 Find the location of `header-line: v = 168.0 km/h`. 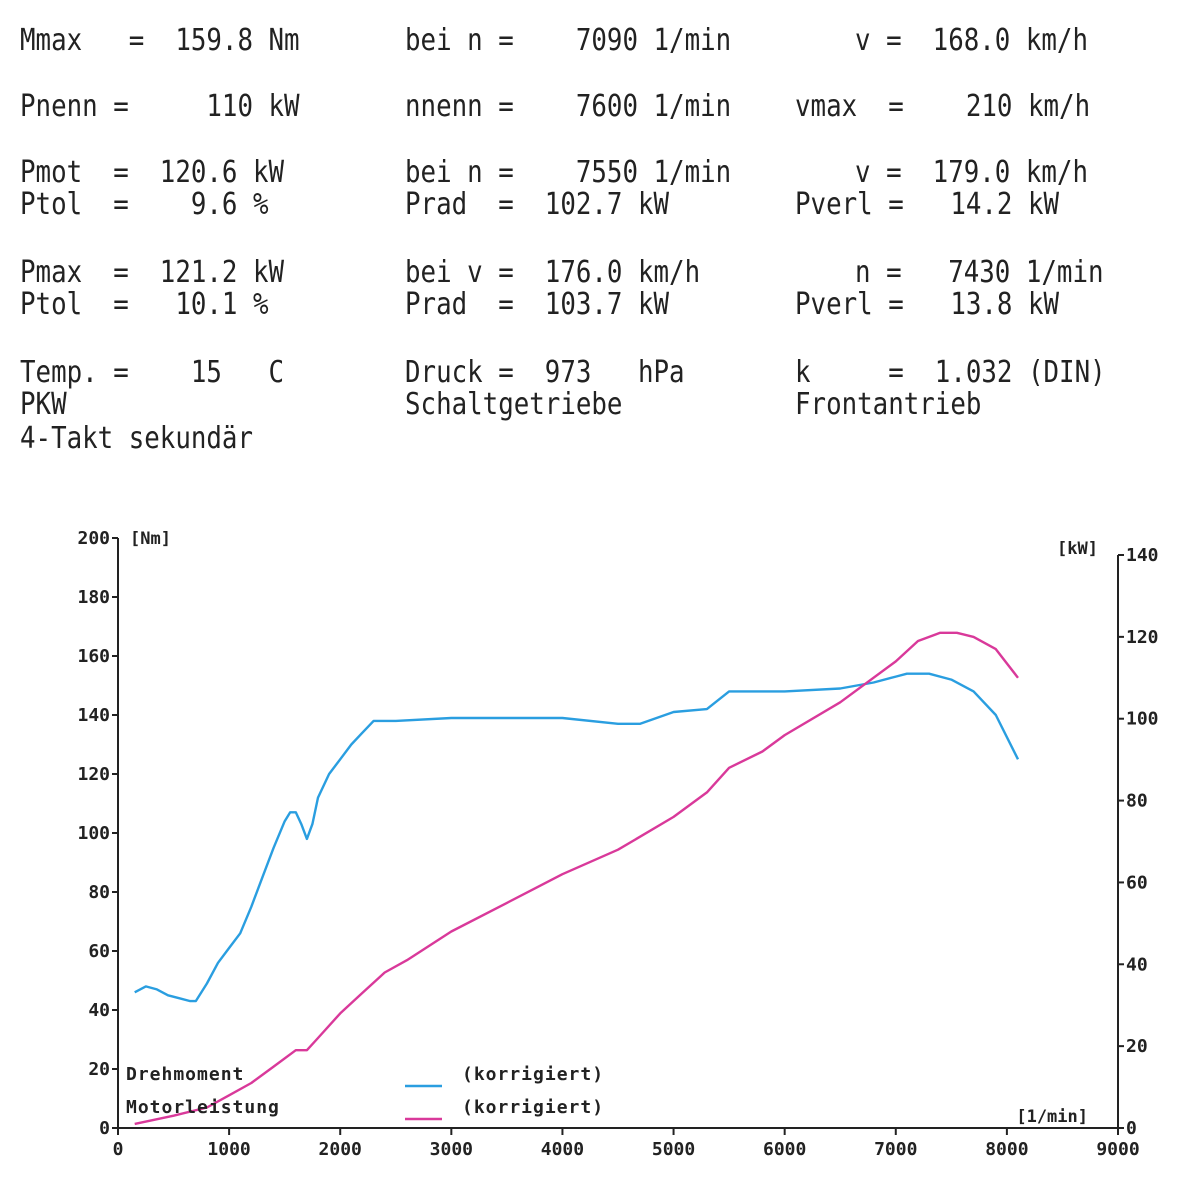

header-line: v = 168.0 km/h is located at coordinates (972, 40).